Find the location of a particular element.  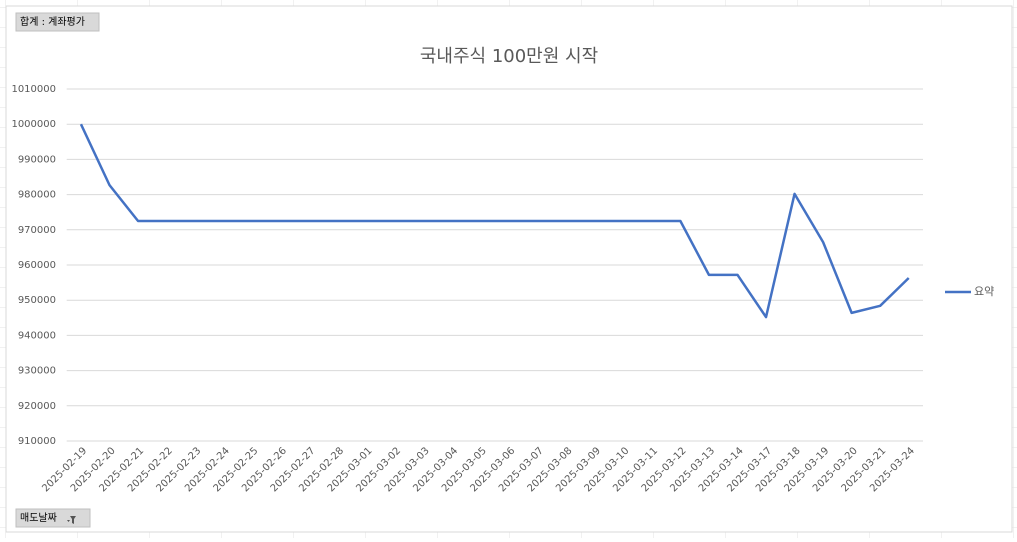

y-tick-label: 1010000 is located at coordinates (33, 89).